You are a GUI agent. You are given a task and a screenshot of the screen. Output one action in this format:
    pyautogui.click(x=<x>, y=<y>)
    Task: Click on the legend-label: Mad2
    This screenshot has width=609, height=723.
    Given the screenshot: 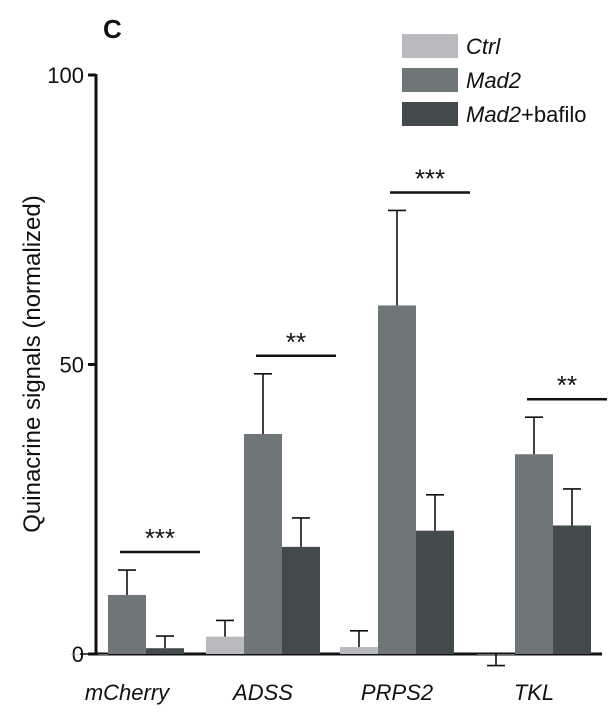 What is the action you would take?
    pyautogui.click(x=493, y=80)
    